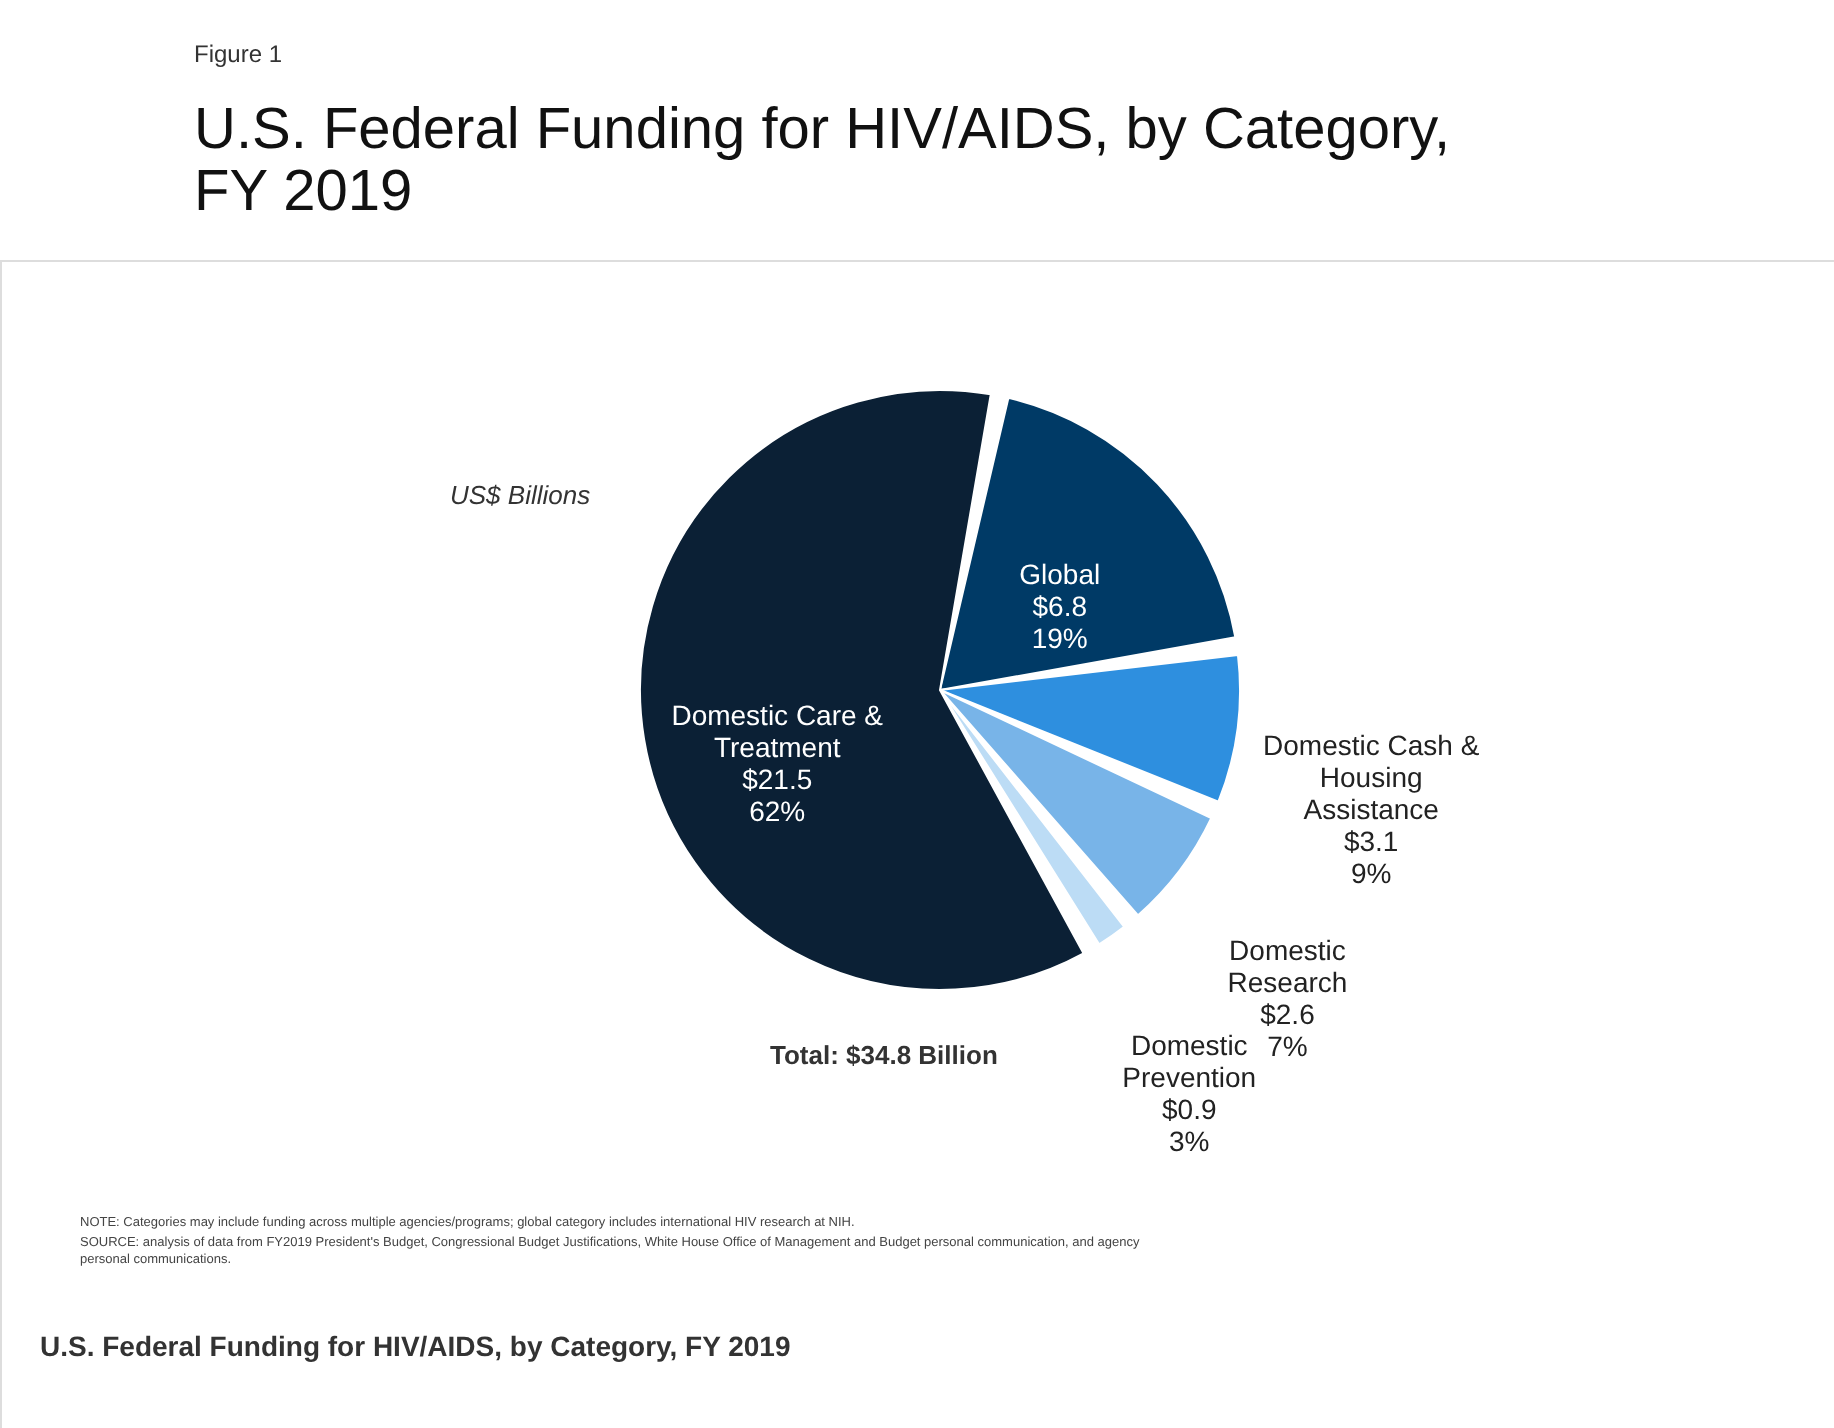  Describe the element at coordinates (1288, 1029) in the screenshot. I see `data-label: $2.6 7%` at that location.